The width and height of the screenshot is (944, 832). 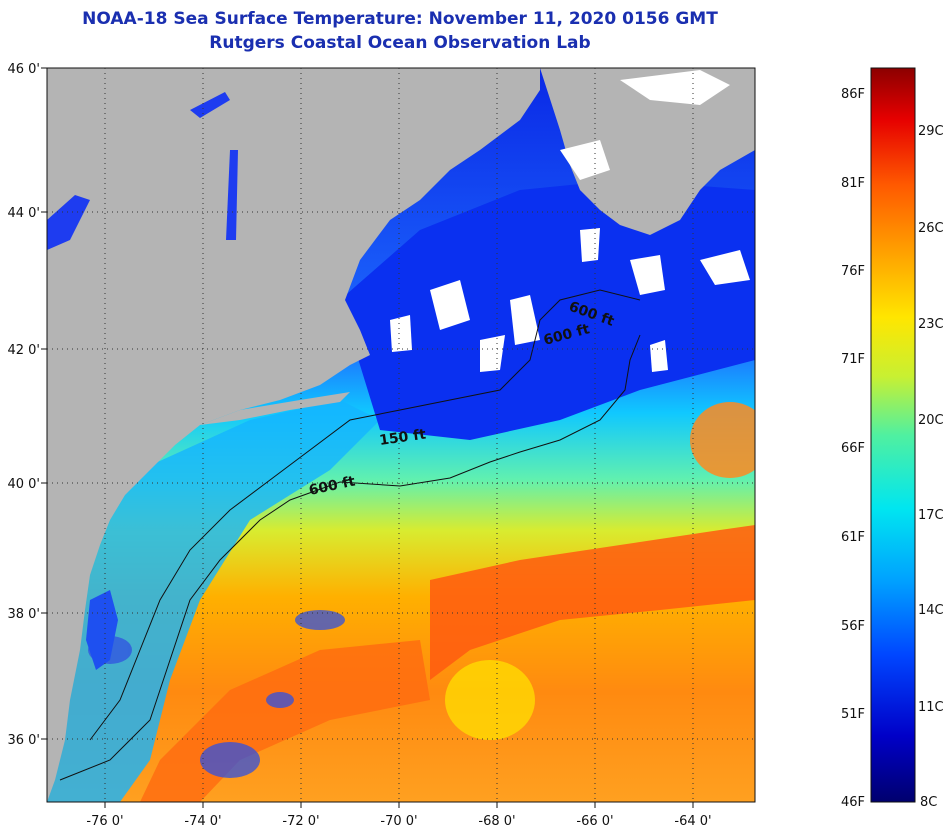 I want to click on yellow-eddy, so click(x=490, y=700).